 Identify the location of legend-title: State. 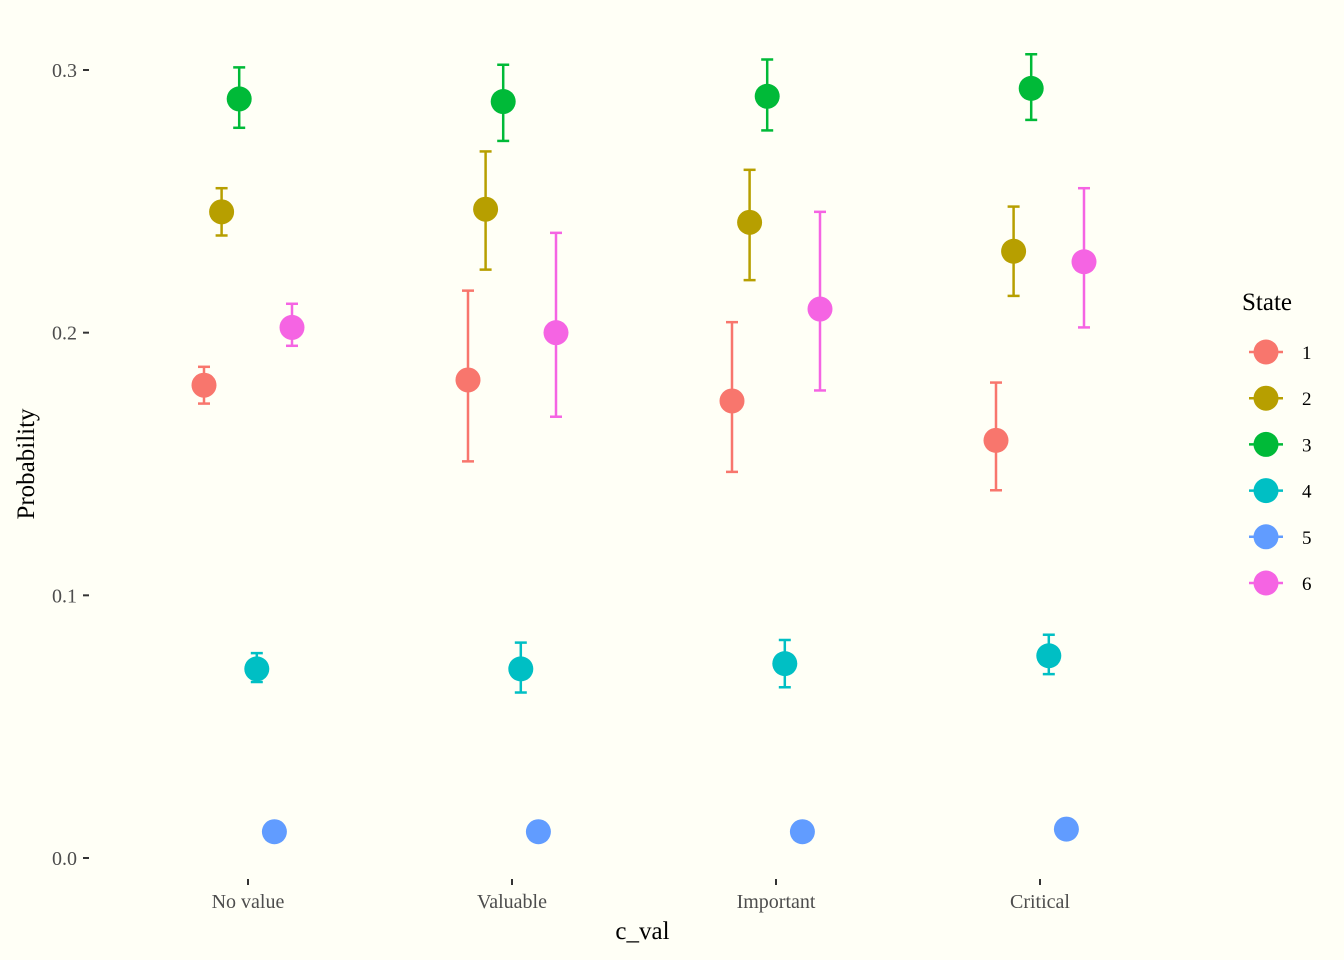
(1267, 302).